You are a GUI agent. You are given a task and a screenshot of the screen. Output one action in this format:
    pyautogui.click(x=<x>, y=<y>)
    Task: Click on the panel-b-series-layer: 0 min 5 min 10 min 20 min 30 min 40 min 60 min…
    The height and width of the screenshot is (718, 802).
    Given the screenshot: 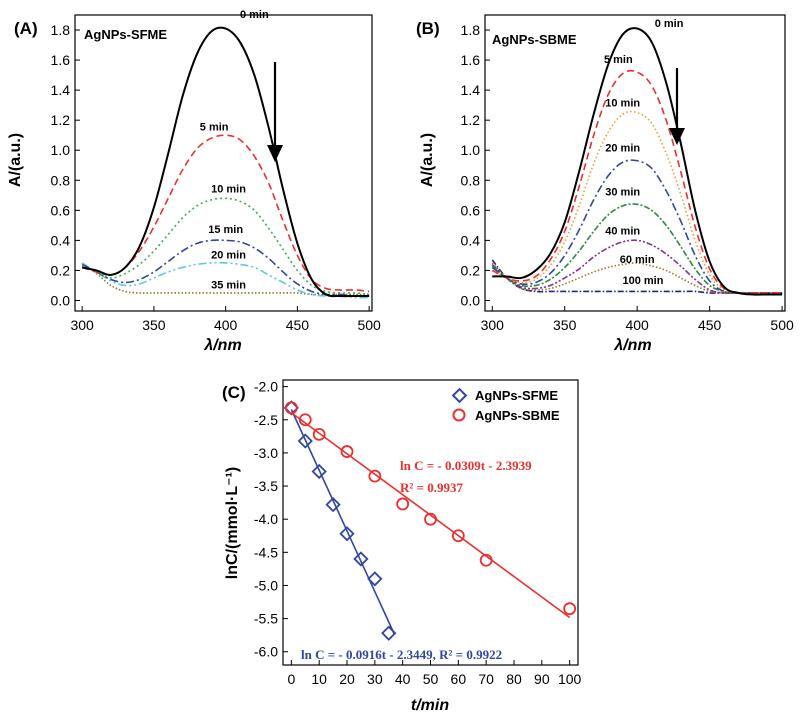 What is the action you would take?
    pyautogui.click(x=637, y=157)
    